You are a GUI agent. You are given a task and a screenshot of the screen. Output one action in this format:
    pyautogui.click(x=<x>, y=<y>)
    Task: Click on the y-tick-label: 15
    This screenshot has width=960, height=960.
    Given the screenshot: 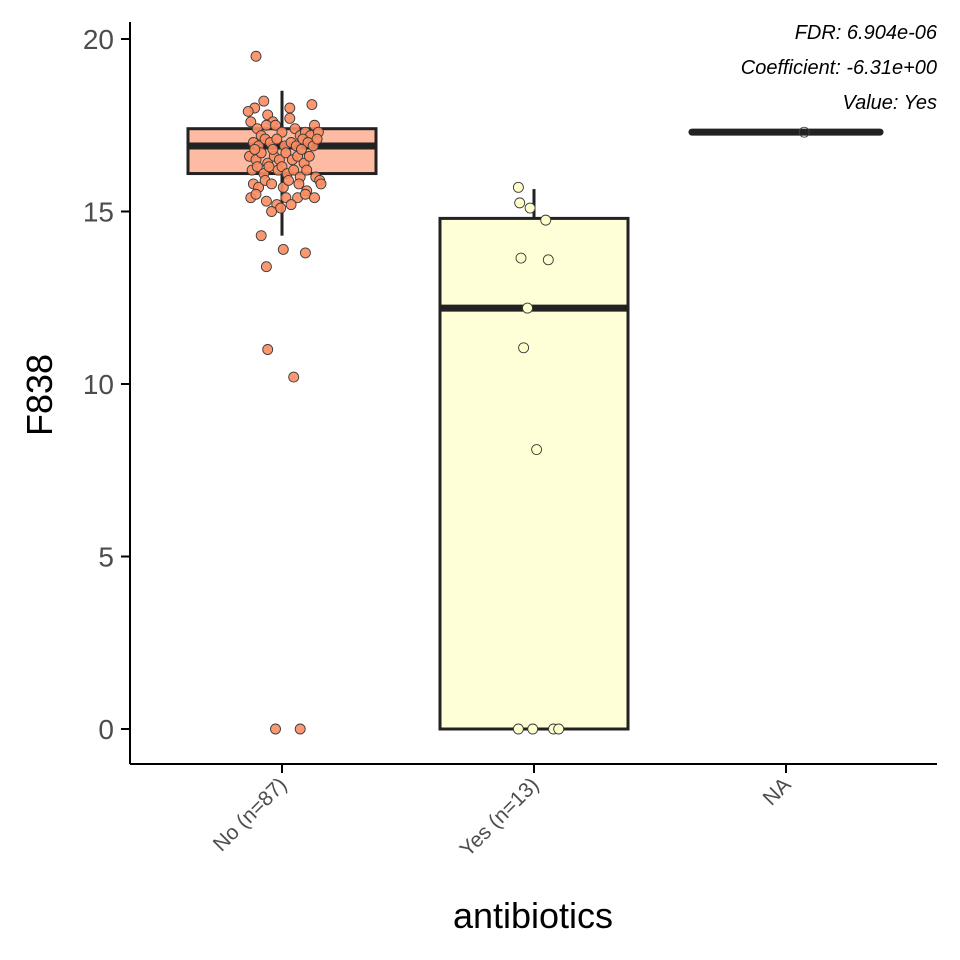 What is the action you would take?
    pyautogui.click(x=98, y=212)
    